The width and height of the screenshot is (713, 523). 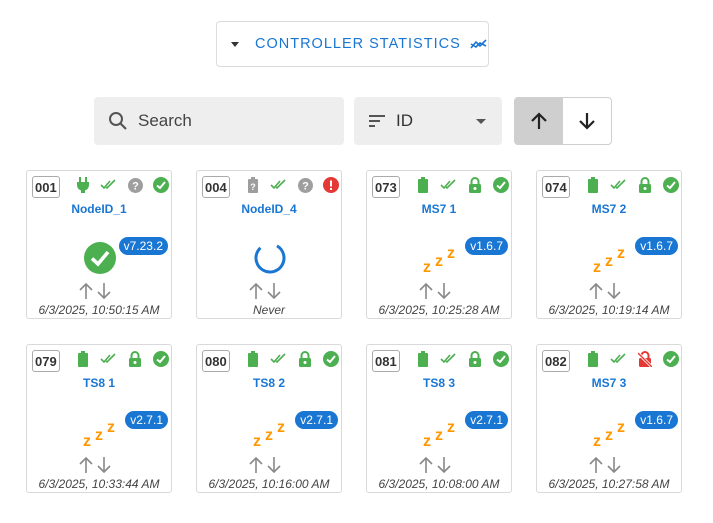 What do you see at coordinates (216, 361) in the screenshot?
I see `node-id-badge: 080` at bounding box center [216, 361].